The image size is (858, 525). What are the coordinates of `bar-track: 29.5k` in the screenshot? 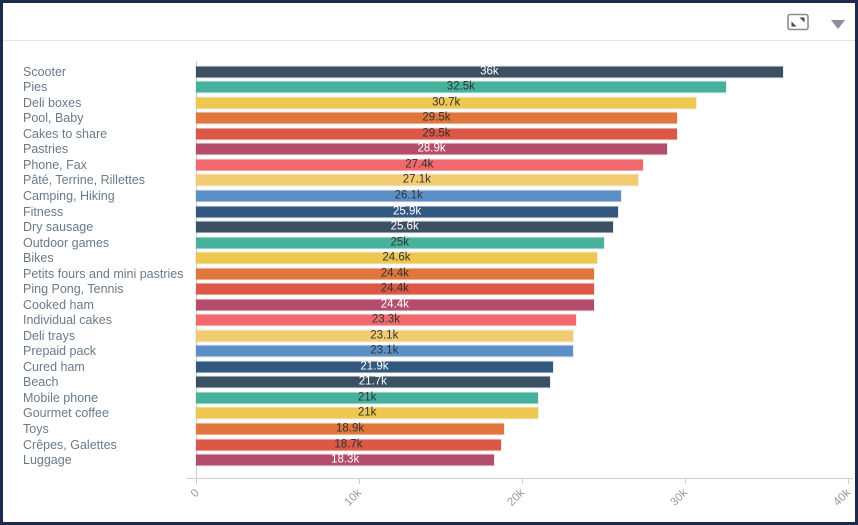 It's located at (522, 134).